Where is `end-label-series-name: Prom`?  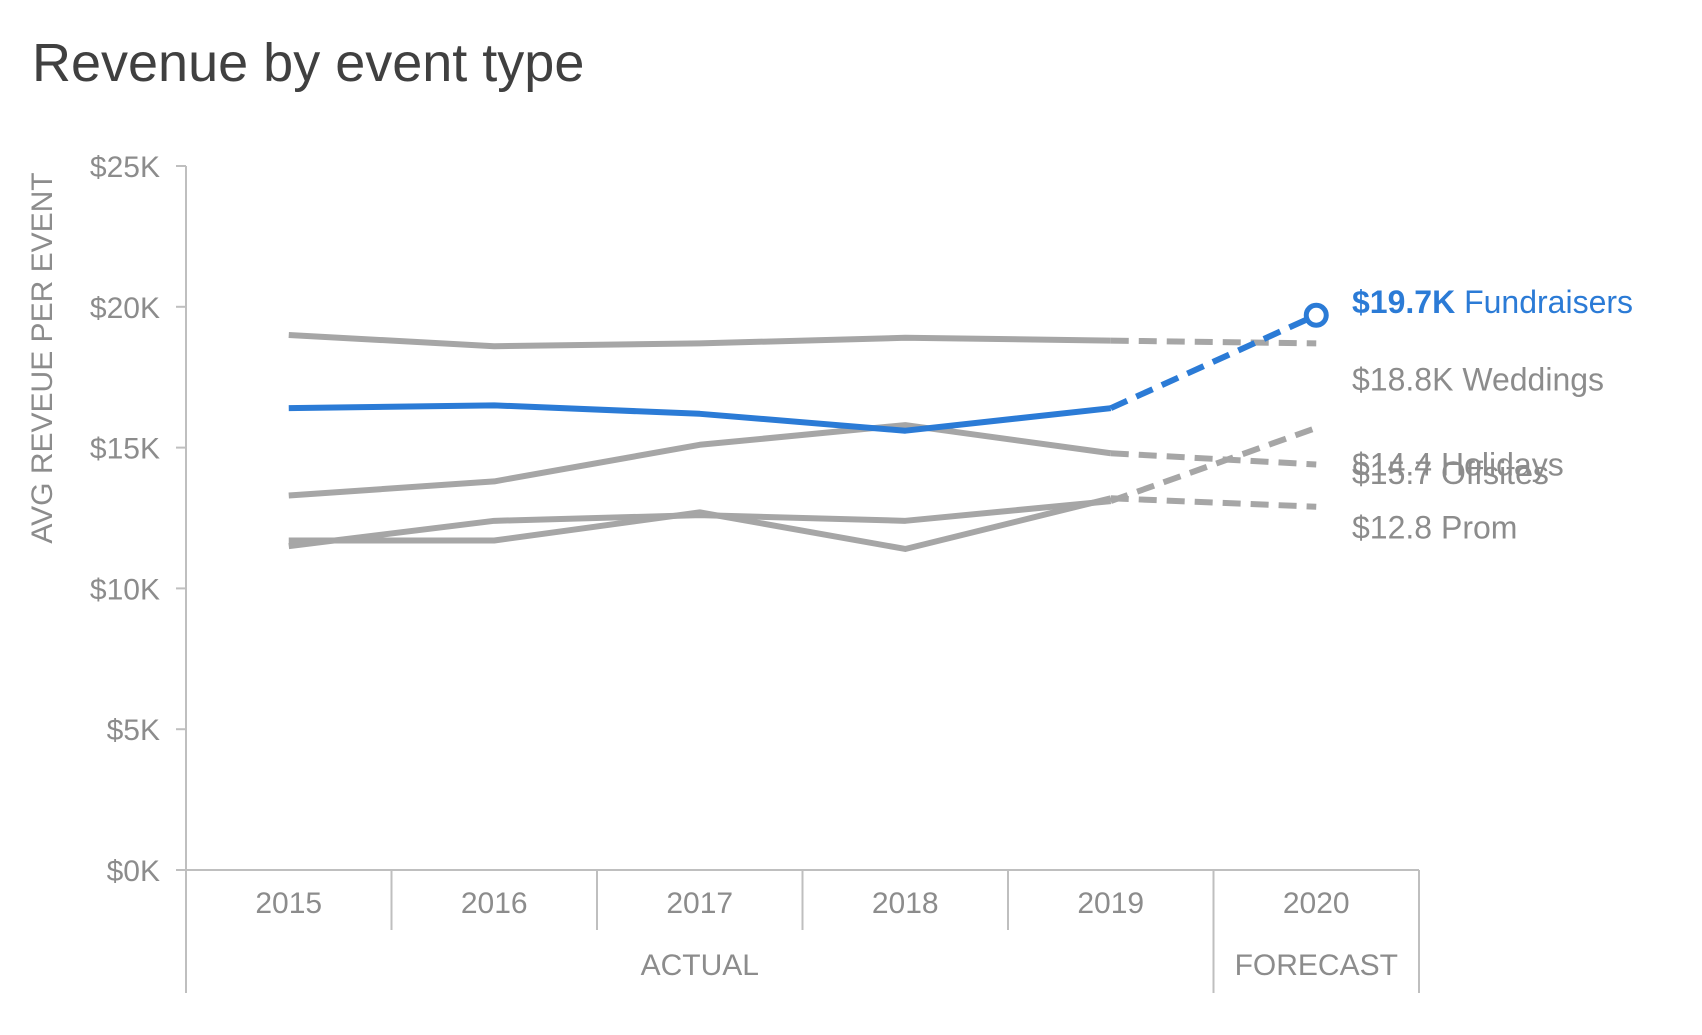 end-label-series-name: Prom is located at coordinates (1474, 528).